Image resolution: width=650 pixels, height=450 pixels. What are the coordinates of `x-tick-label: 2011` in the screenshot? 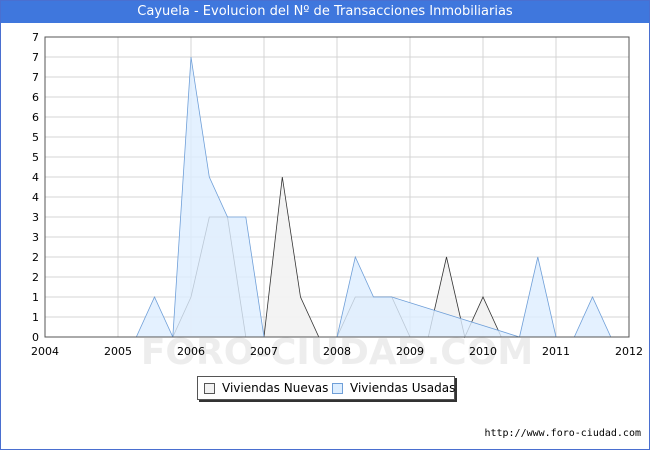 It's located at (556, 351).